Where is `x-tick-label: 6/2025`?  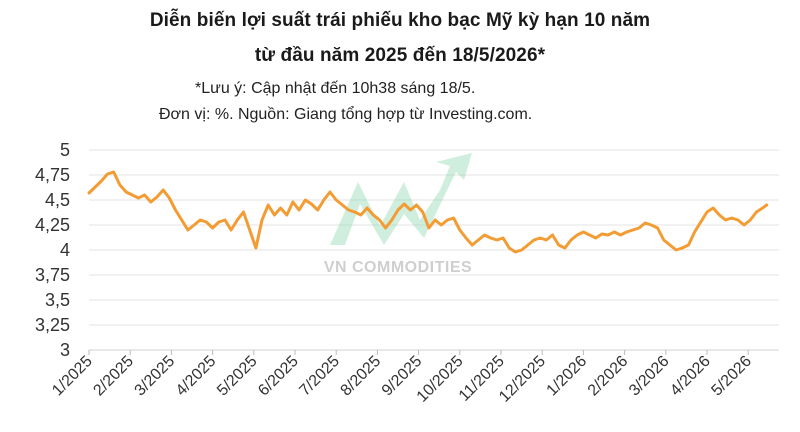 x-tick-label: 6/2025 is located at coordinates (278, 376).